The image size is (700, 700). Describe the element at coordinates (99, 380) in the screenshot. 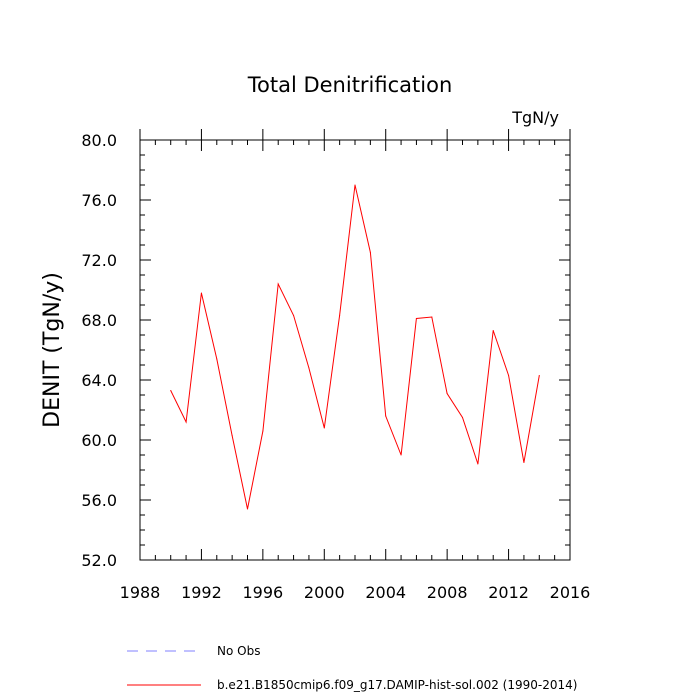

I see `y-tick-label: 64.0` at that location.